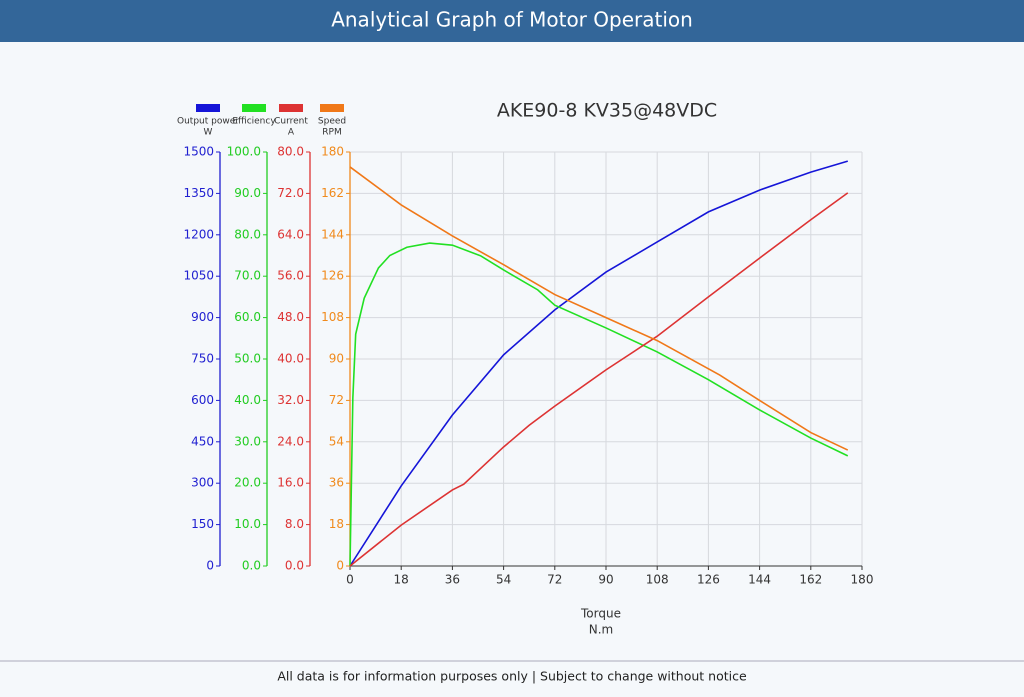 The height and width of the screenshot is (697, 1024). Describe the element at coordinates (503, 580) in the screenshot. I see `x-tick-label: 54` at that location.